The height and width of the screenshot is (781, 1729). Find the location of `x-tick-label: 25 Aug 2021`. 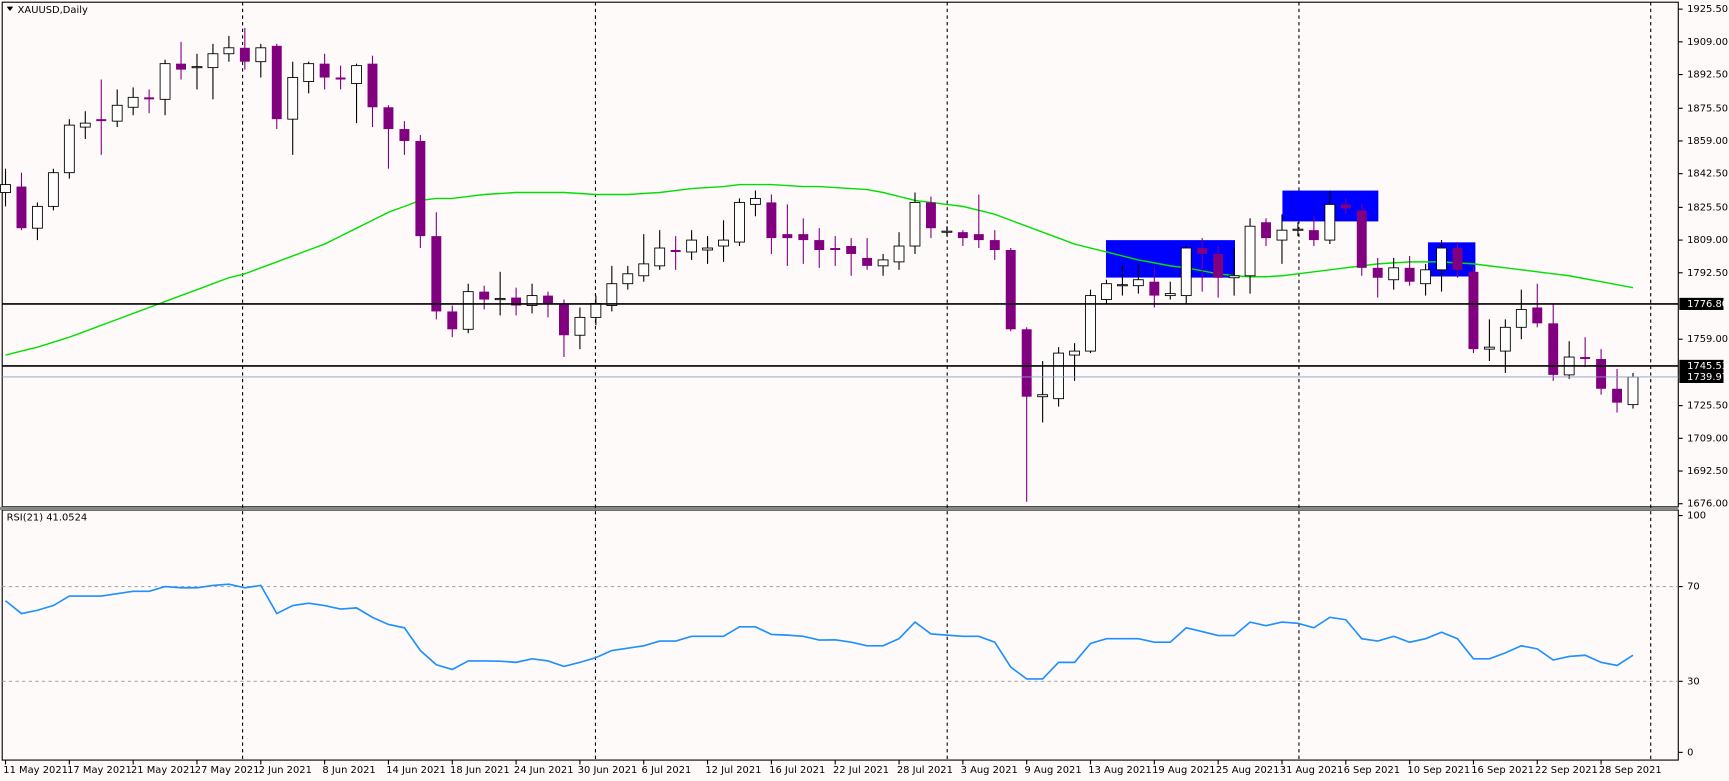

x-tick-label: 25 Aug 2021 is located at coordinates (1248, 770).